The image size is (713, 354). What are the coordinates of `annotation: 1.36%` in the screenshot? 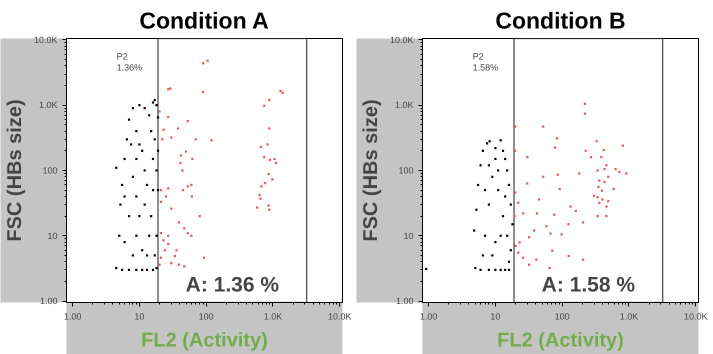 It's located at (129, 67).